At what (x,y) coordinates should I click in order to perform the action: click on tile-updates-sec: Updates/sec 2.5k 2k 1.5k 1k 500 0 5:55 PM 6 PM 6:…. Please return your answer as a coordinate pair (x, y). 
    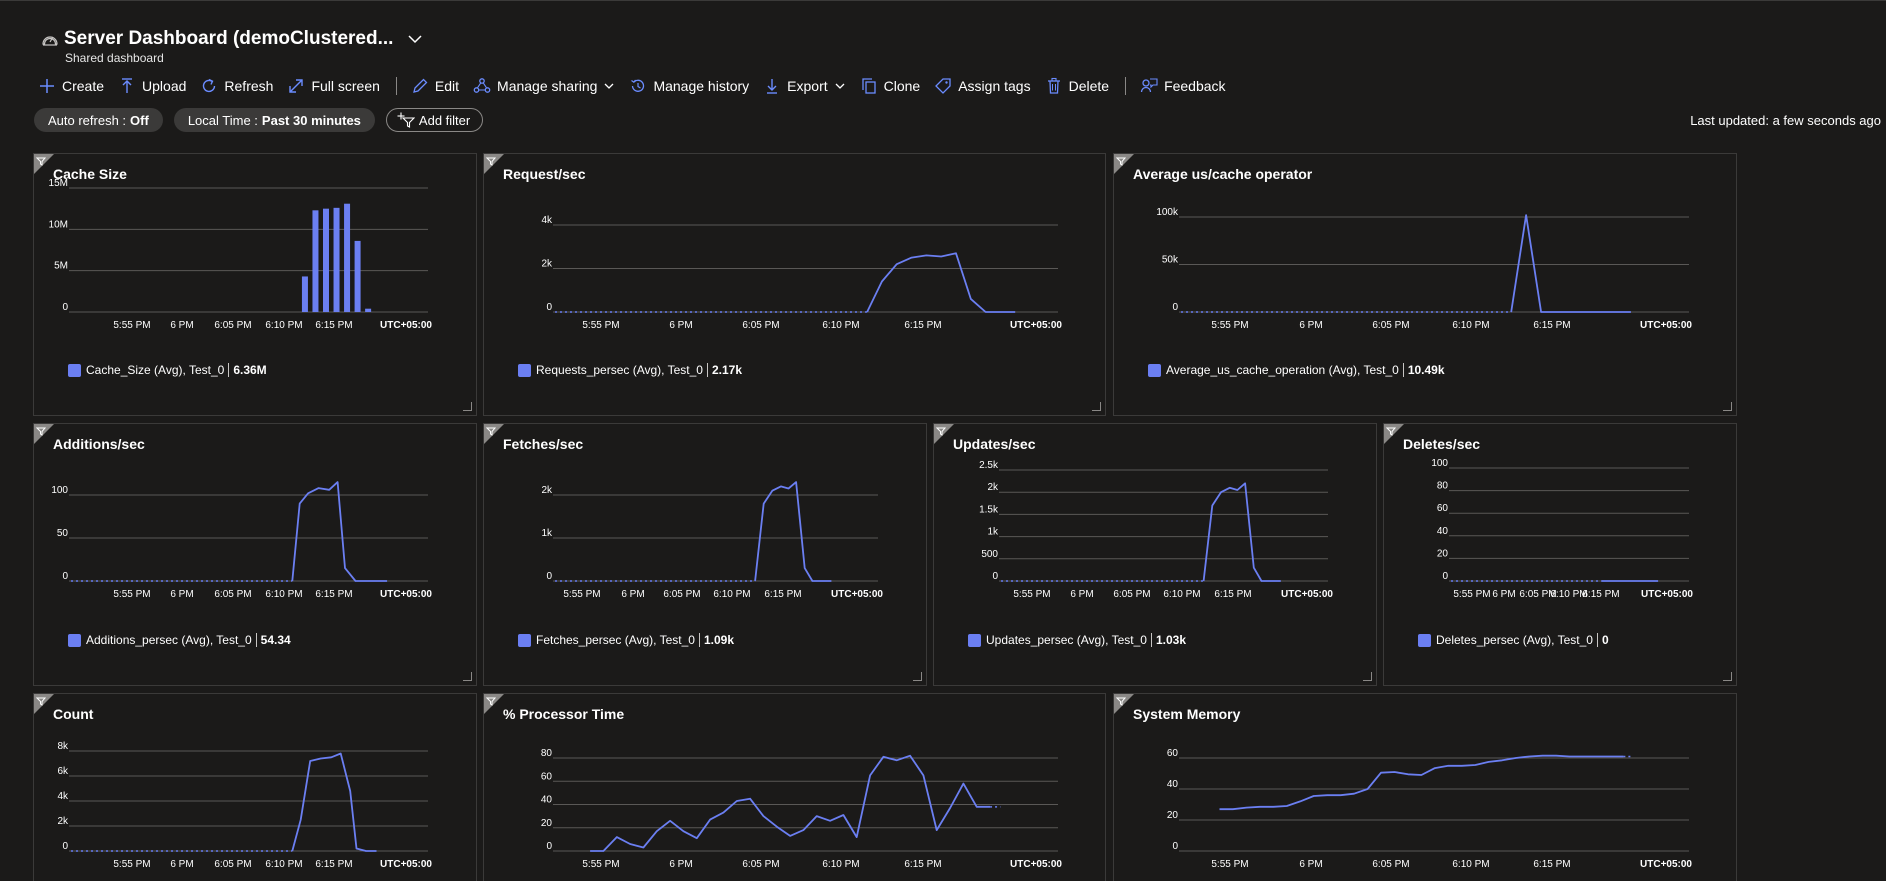
    Looking at the image, I should click on (1155, 554).